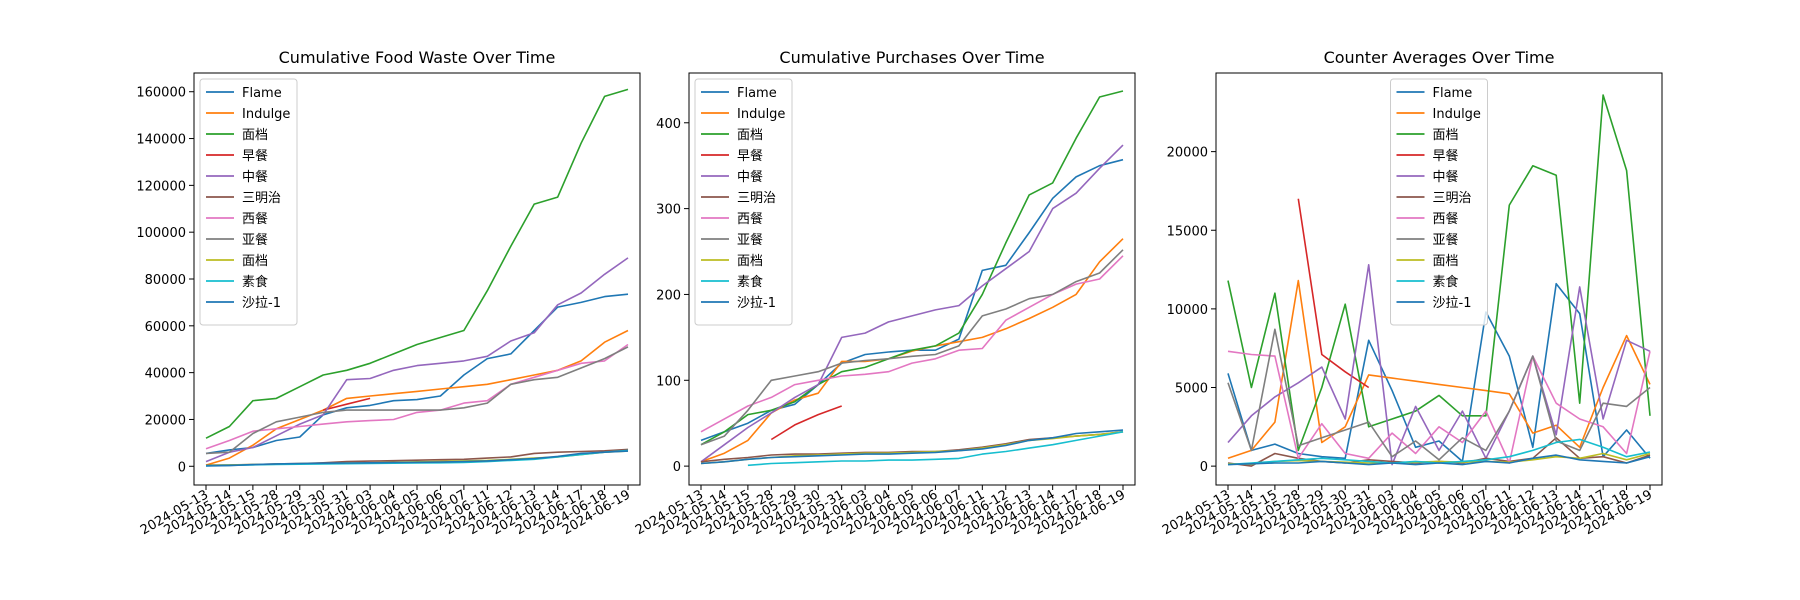 The height and width of the screenshot is (600, 1800). What do you see at coordinates (1191, 389) in the screenshot?
I see `y-tick-label: 5000` at bounding box center [1191, 389].